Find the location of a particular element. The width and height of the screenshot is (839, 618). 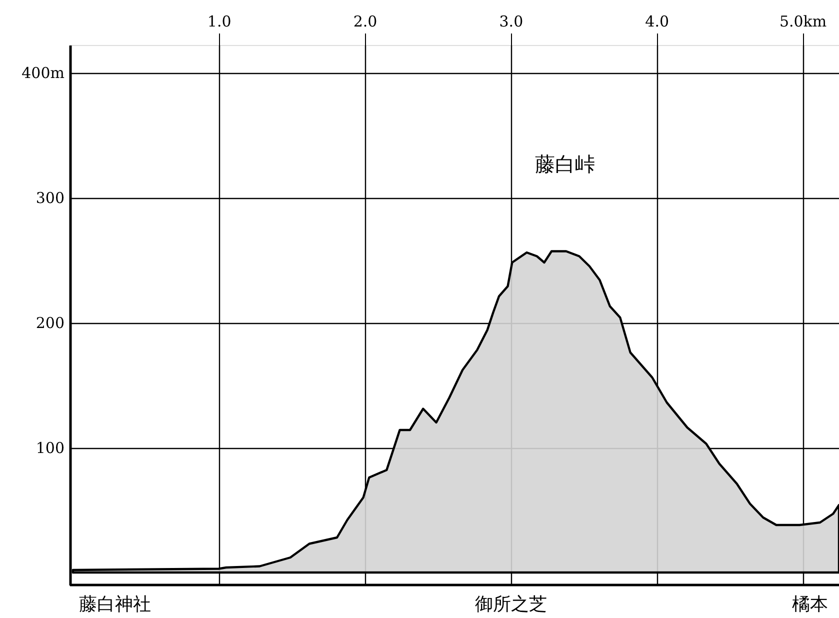

text: 藤白神社 is located at coordinates (115, 604).